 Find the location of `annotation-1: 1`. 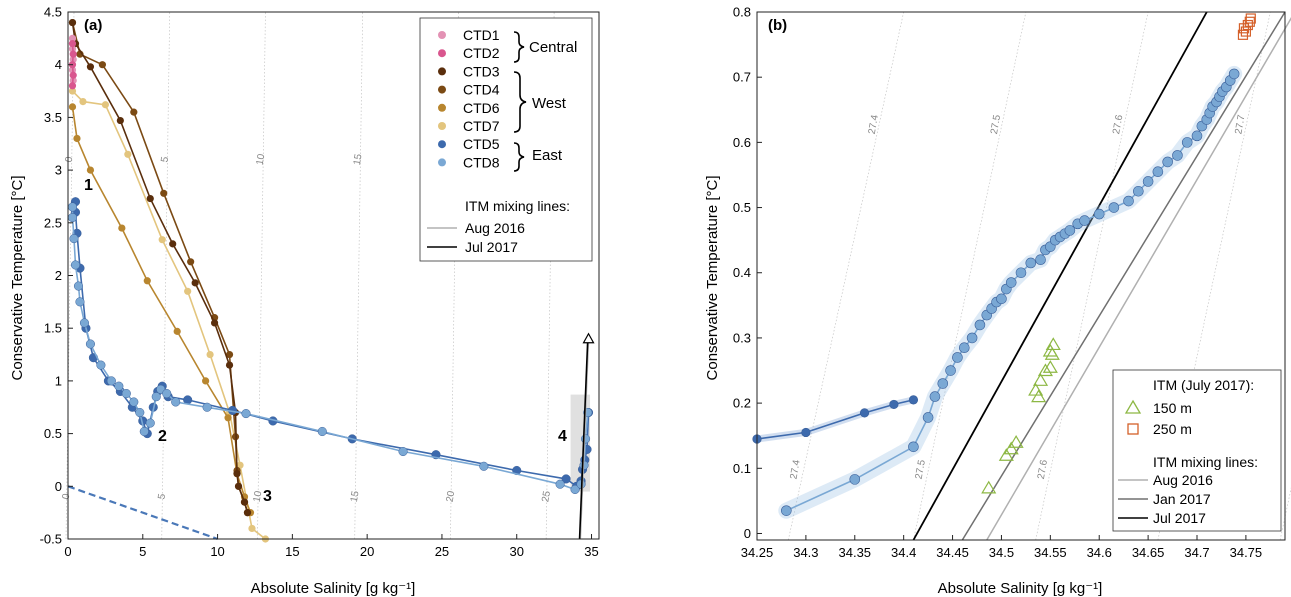

annotation-1: 1 is located at coordinates (88, 185).